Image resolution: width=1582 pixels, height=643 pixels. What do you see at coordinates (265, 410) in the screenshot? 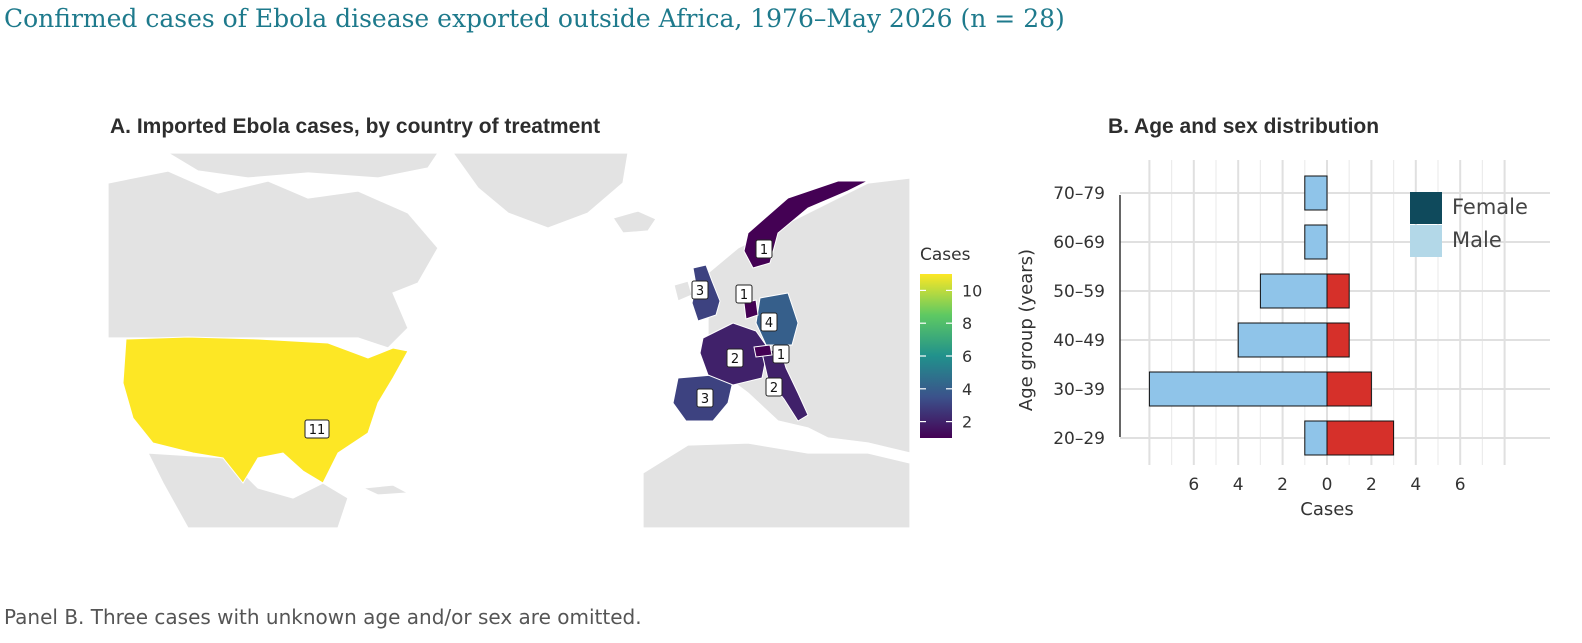
I see `region-united-states` at bounding box center [265, 410].